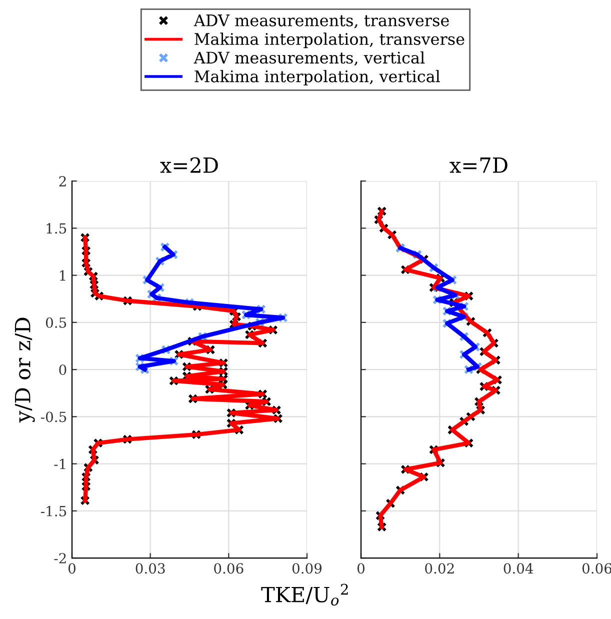 The height and width of the screenshot is (619, 611). What do you see at coordinates (56, 322) in the screenshot?
I see `y-tick-label: 0.5` at bounding box center [56, 322].